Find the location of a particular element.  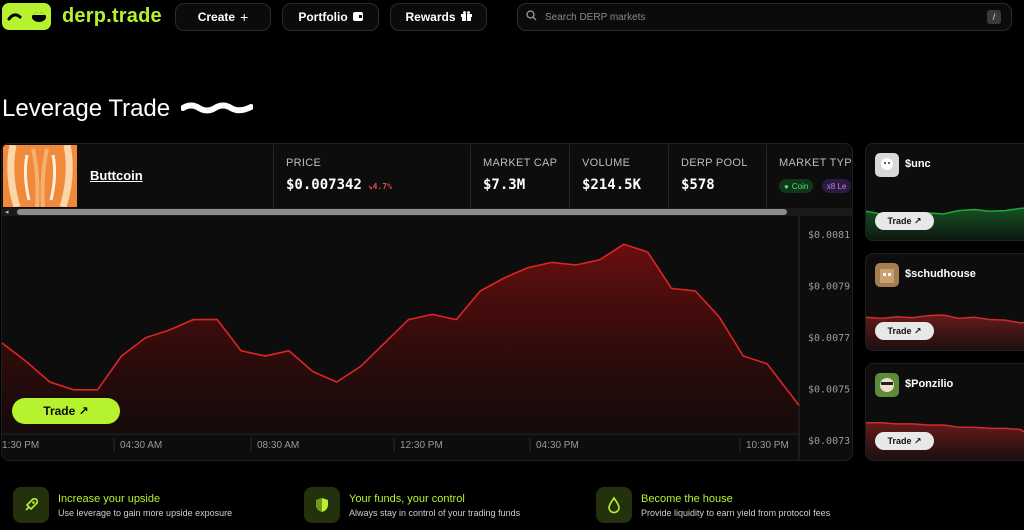

token-name-link: Buttcoin is located at coordinates (116, 175).